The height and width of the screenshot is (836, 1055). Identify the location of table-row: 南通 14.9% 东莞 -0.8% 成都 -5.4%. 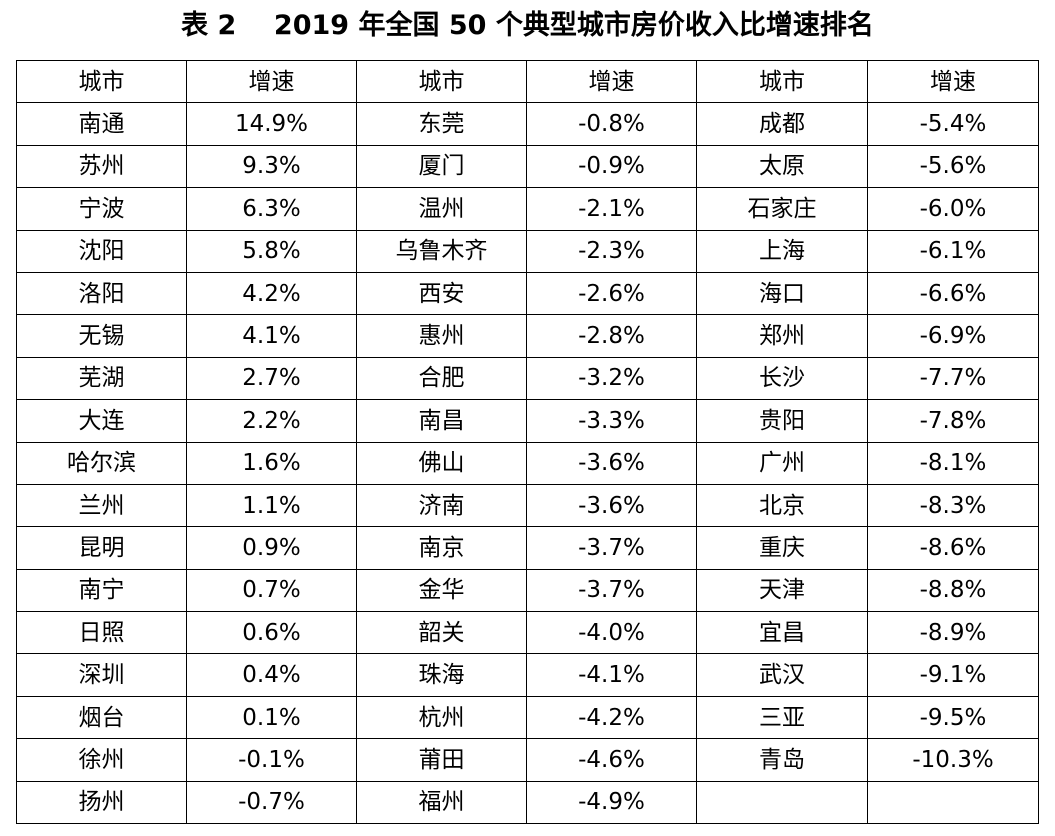
(527, 124).